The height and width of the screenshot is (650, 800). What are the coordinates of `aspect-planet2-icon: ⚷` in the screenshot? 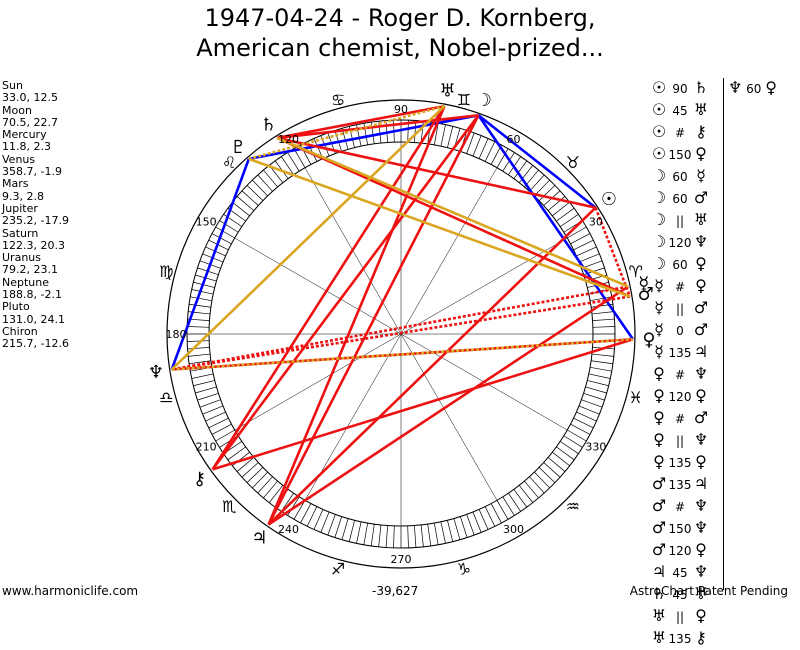 It's located at (701, 131).